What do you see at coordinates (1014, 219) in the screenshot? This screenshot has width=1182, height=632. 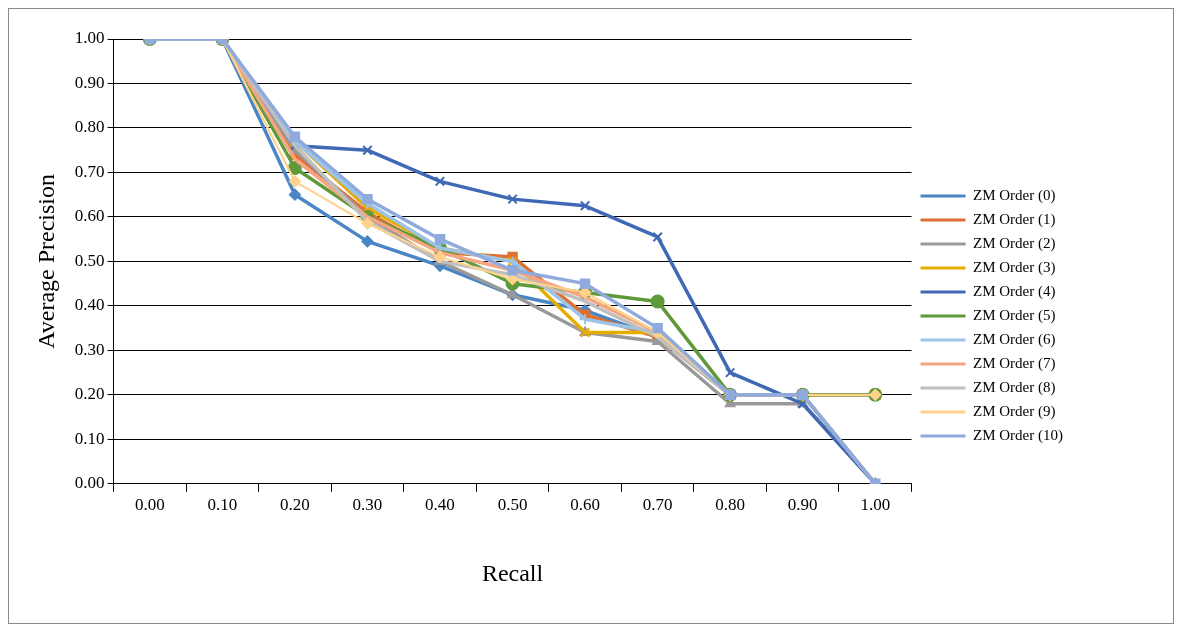 I see `legend-label: ZM Order (1)` at bounding box center [1014, 219].